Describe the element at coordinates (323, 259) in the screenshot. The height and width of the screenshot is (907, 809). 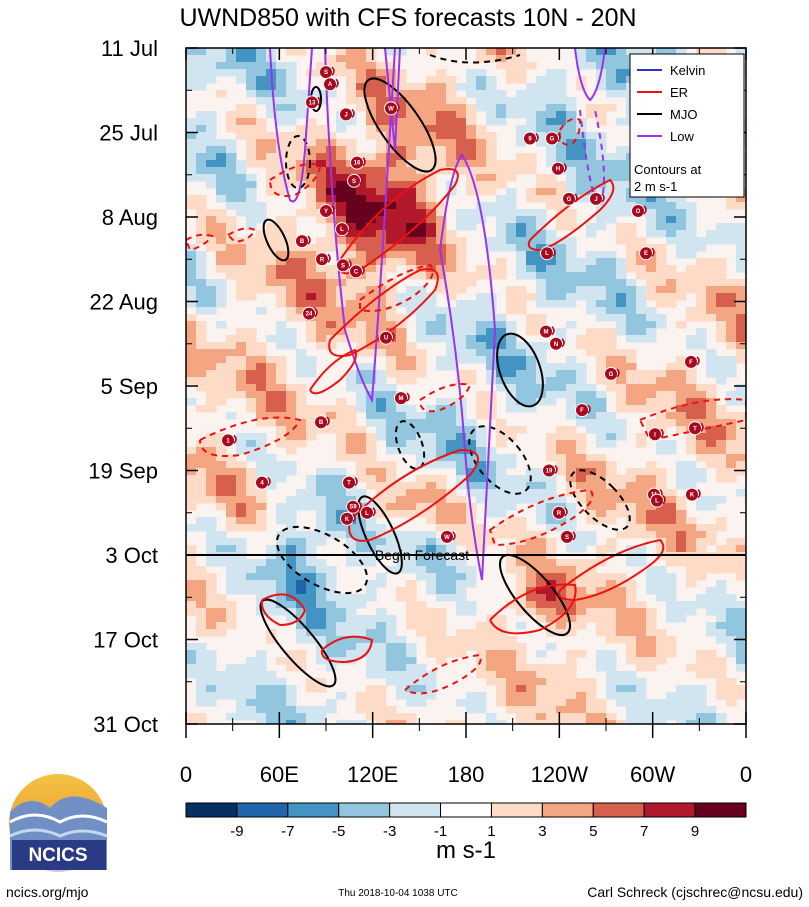
I see `tc-marker: R` at that location.